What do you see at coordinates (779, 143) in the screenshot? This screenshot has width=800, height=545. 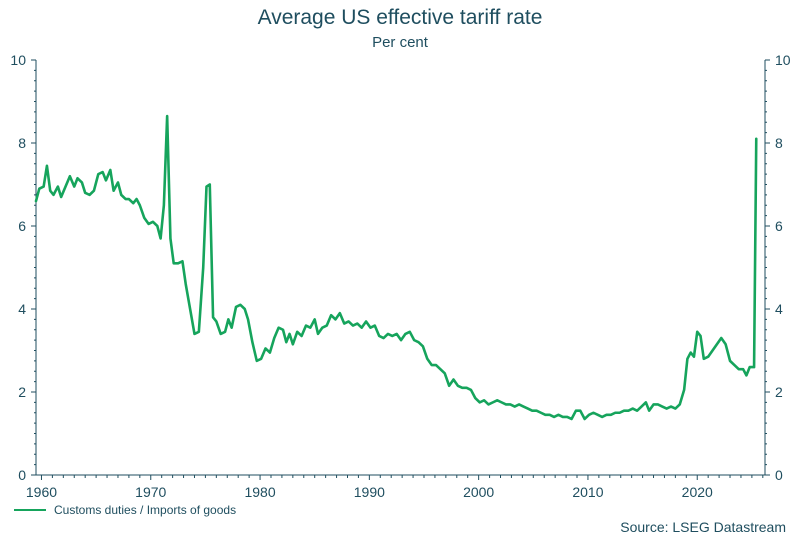 I see `y-tick-label-right: 8` at bounding box center [779, 143].